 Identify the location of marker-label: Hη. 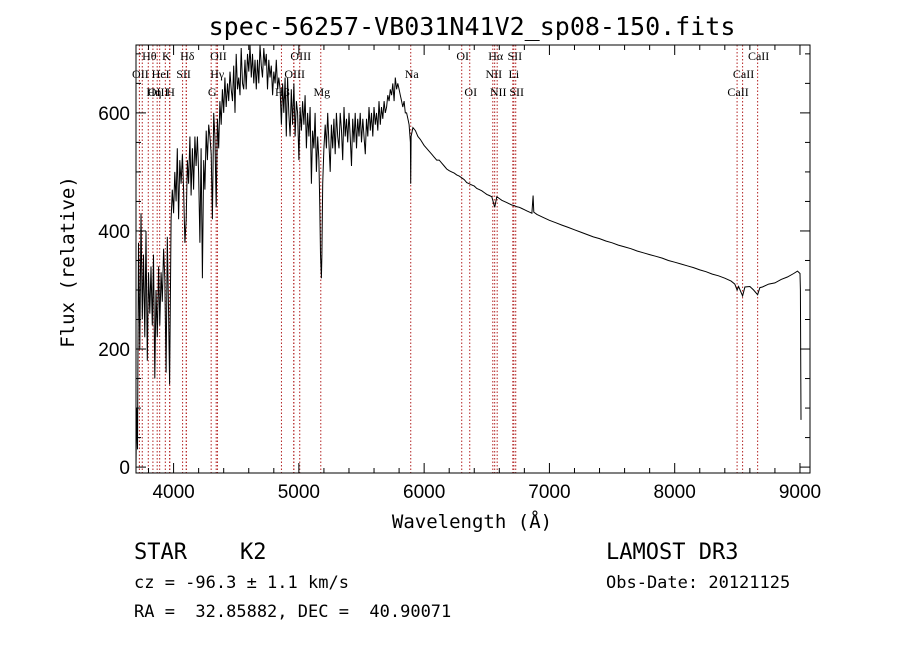
(153, 92).